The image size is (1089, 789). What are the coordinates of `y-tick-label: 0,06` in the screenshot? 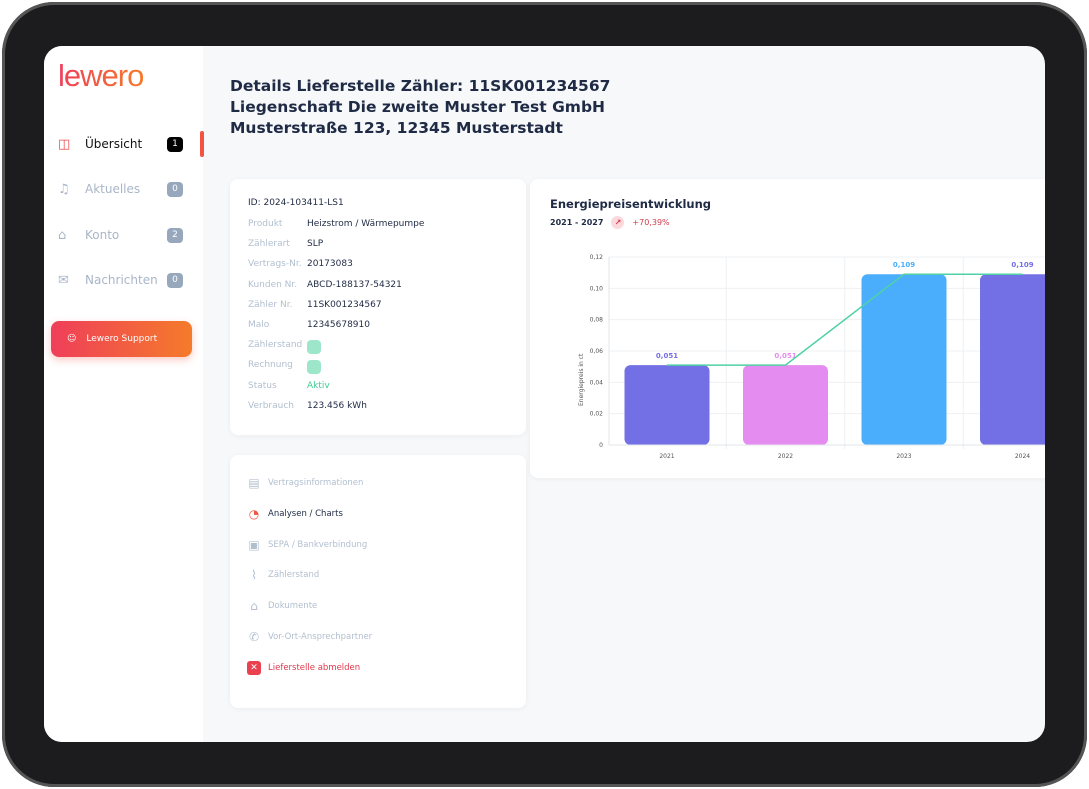 It's located at (597, 351).